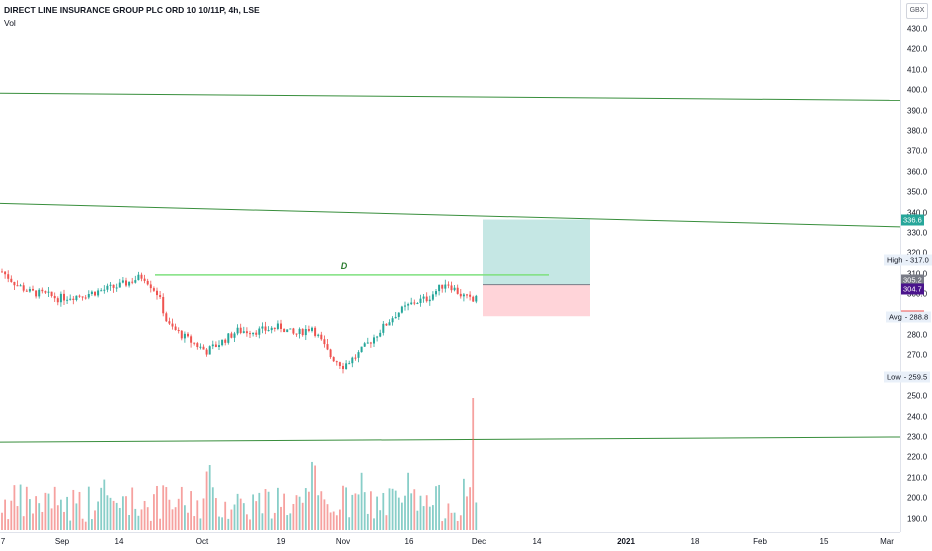 This screenshot has width=932, height=551. Describe the element at coordinates (917, 90) in the screenshot. I see `price-tick: 400.0` at that location.